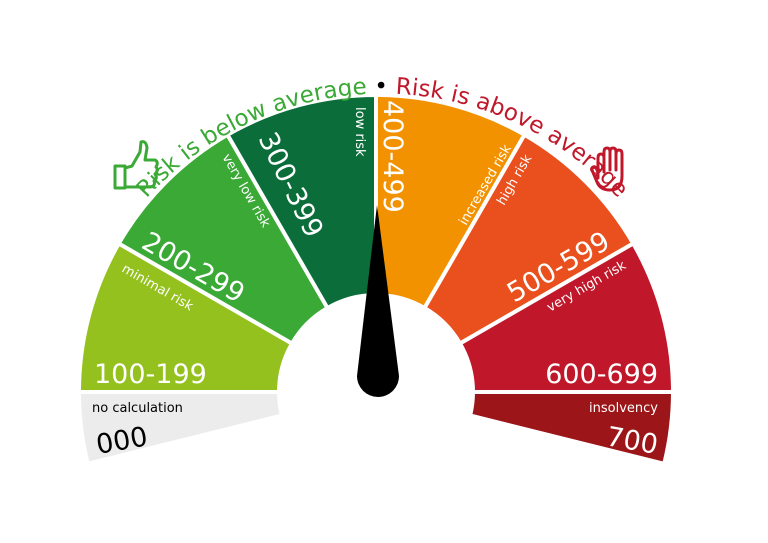 The width and height of the screenshot is (768, 543). I want to click on stop-hand-icon, so click(607, 169).